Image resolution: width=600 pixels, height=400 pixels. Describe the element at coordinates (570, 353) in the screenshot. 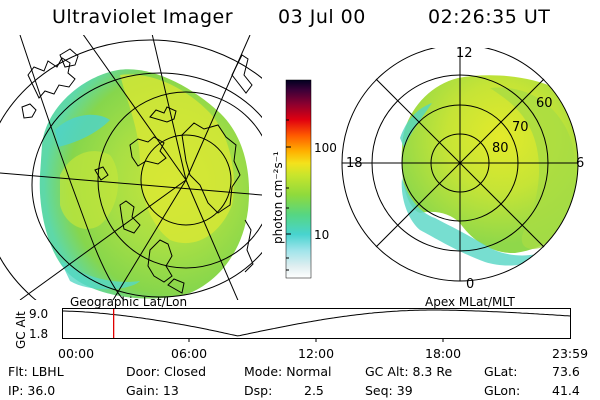

I see `time-tick-2359: 23:59` at that location.